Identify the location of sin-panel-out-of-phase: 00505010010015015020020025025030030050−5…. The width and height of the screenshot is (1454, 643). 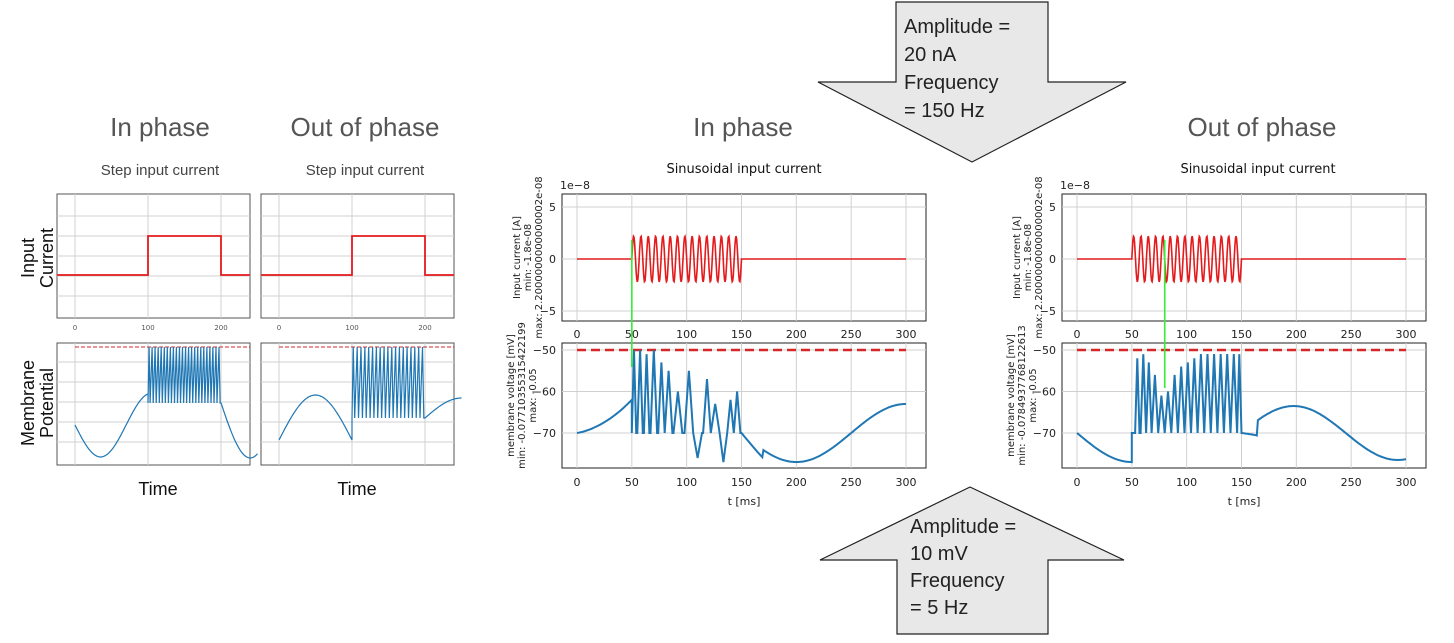
(1216, 342).